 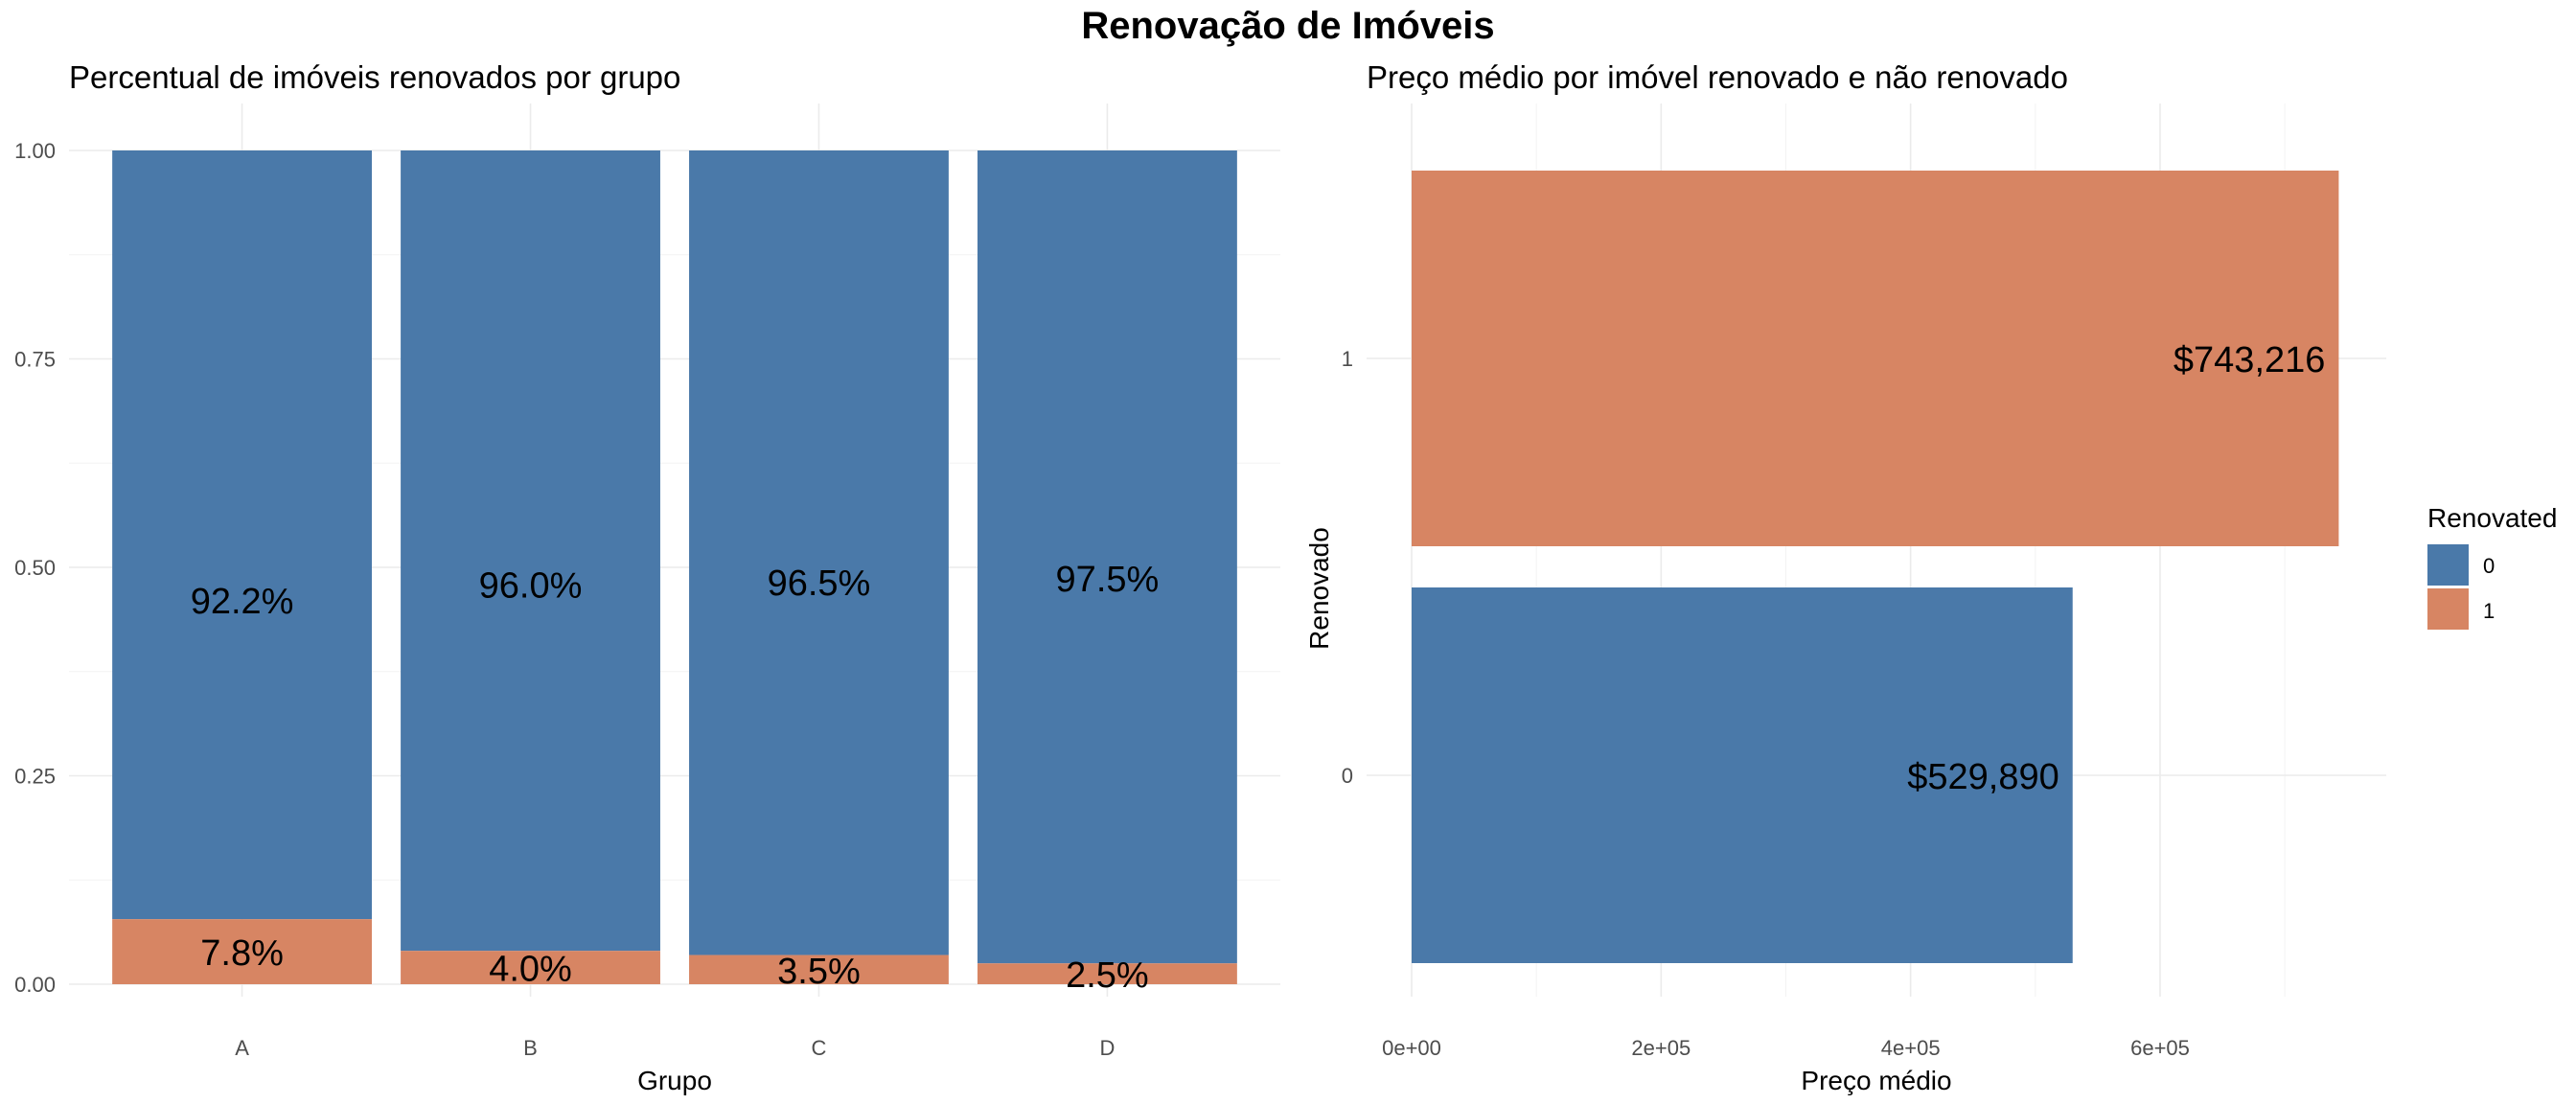 I want to click on right-y-tick-label-1: 1, so click(x=1347, y=359).